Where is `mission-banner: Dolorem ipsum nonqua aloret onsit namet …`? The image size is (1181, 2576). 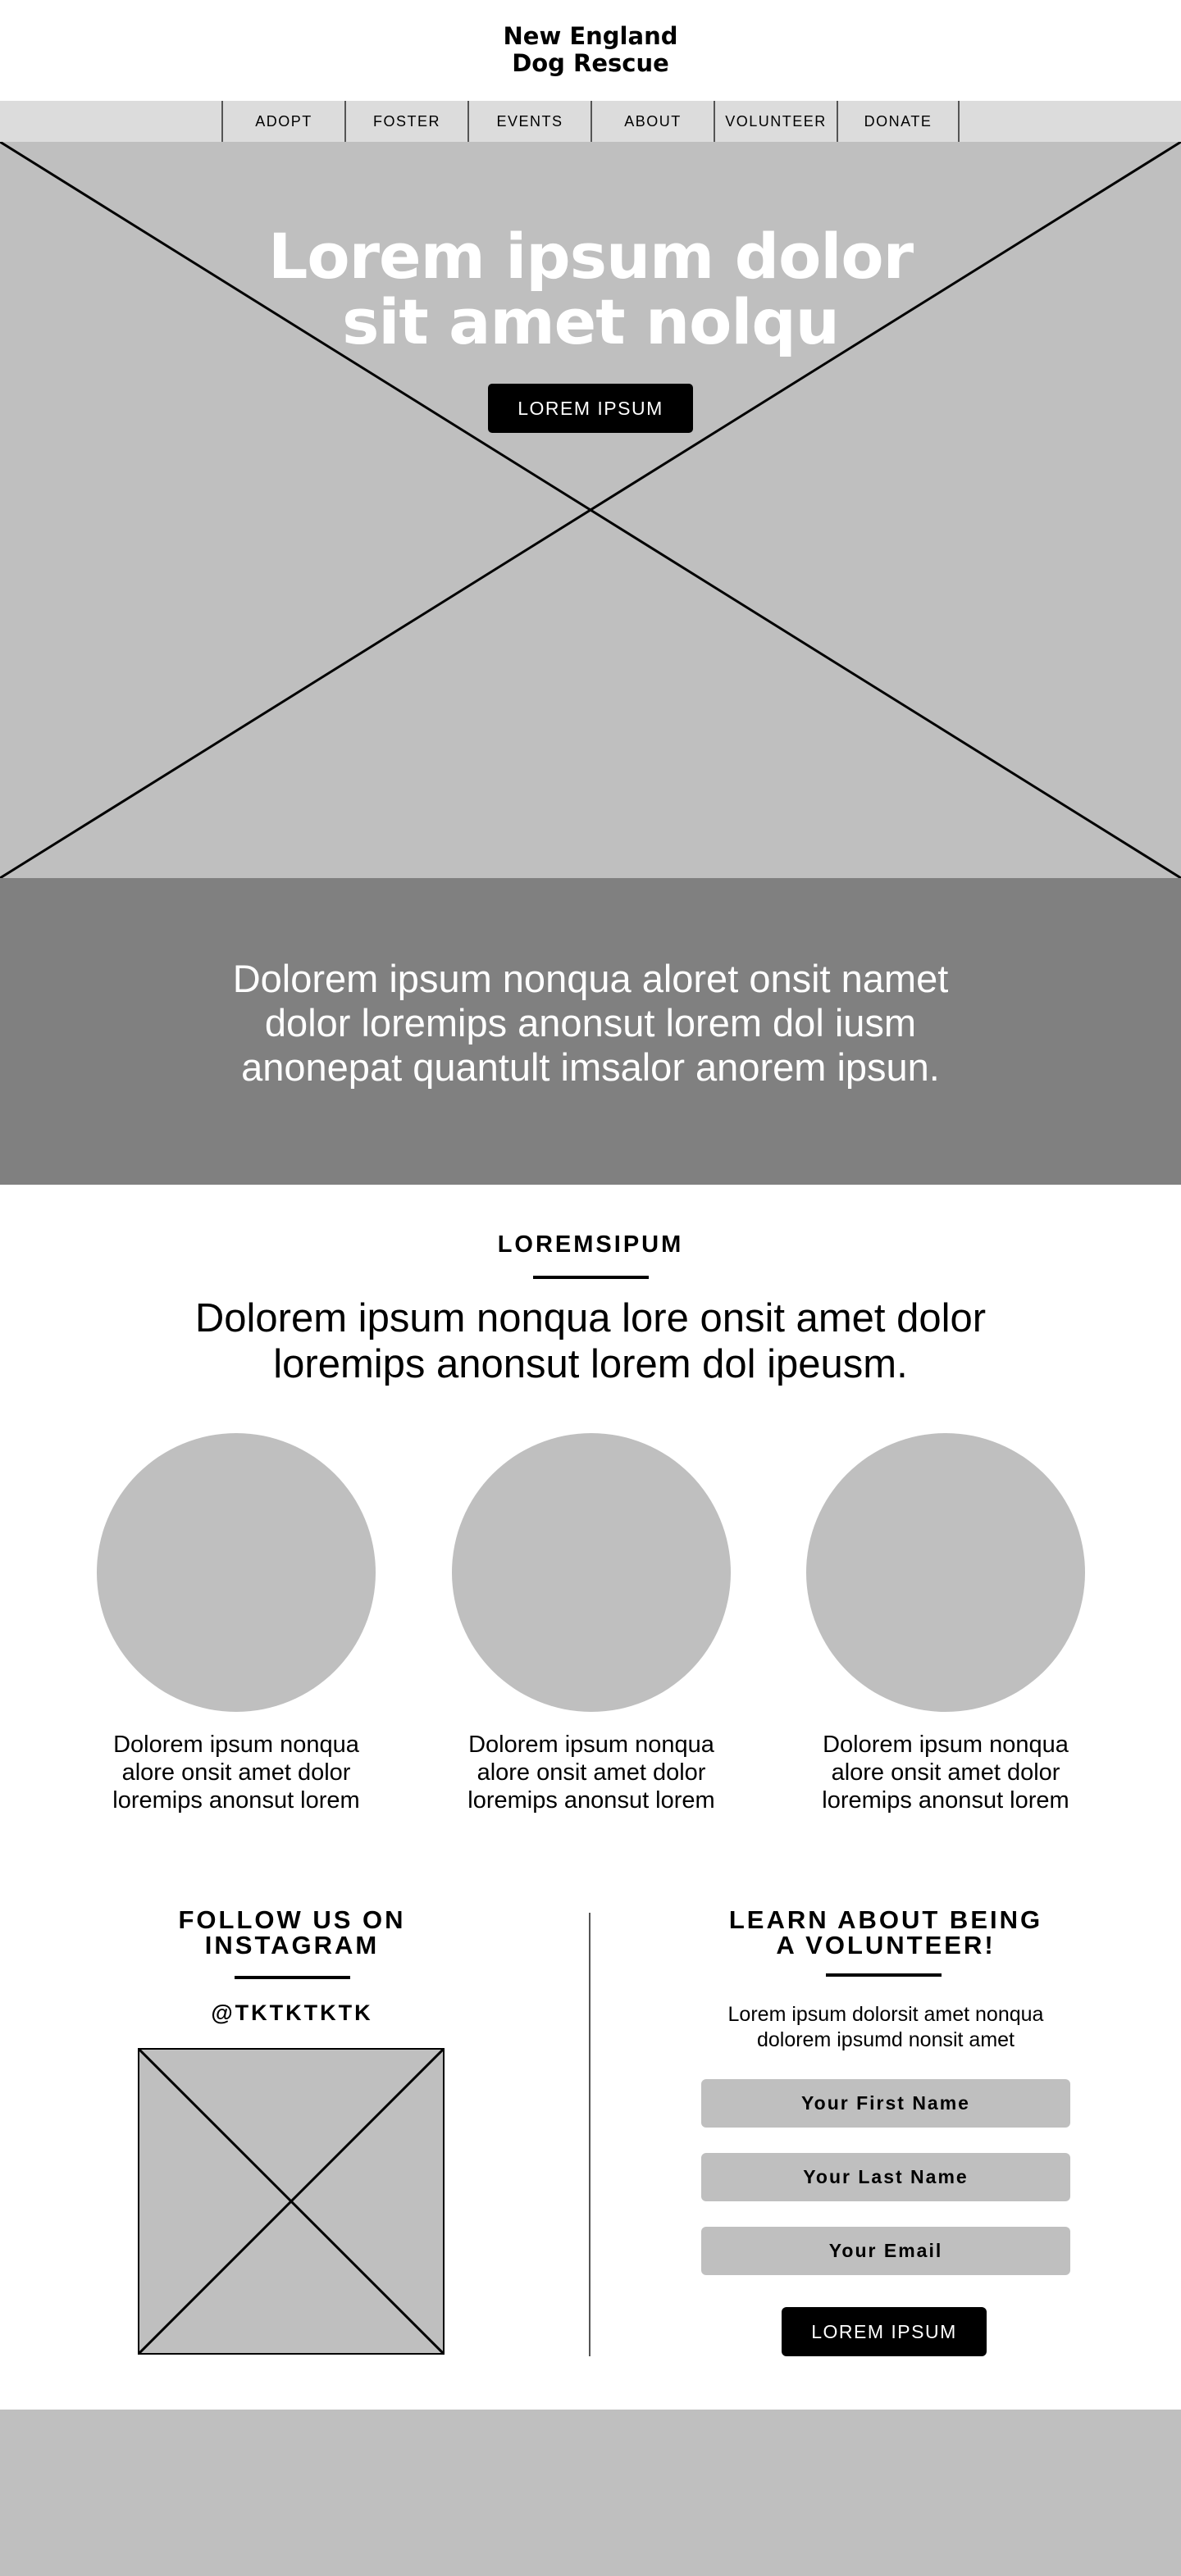
mission-banner: Dolorem ipsum nonqua aloret onsit namet … is located at coordinates (591, 1031).